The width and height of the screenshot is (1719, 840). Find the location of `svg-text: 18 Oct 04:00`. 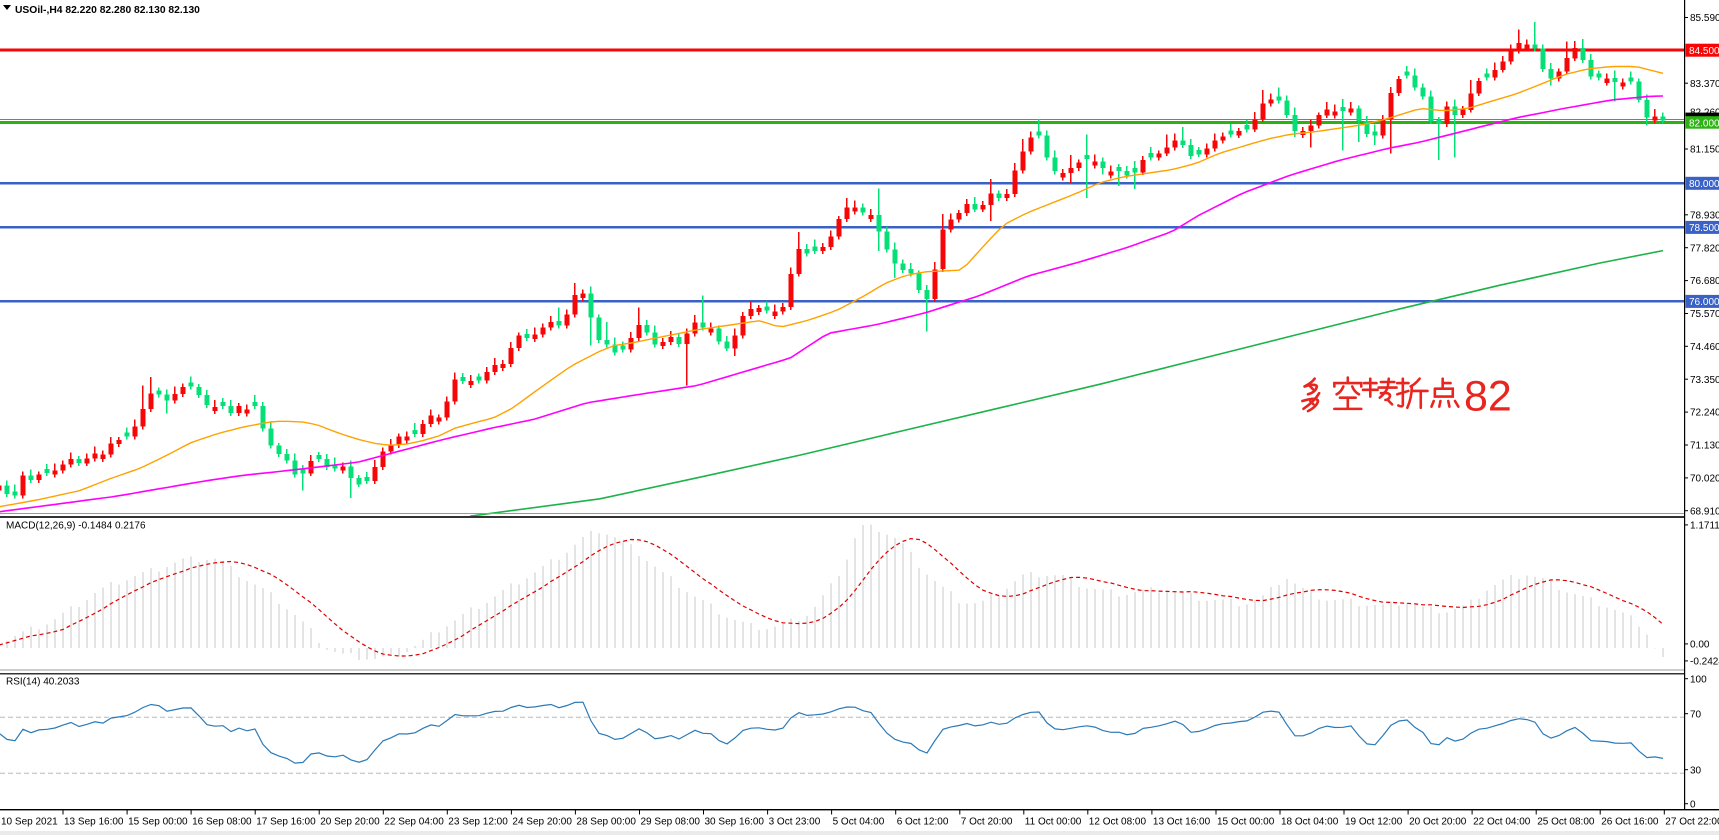

svg-text: 18 Oct 04:00 is located at coordinates (1310, 822).